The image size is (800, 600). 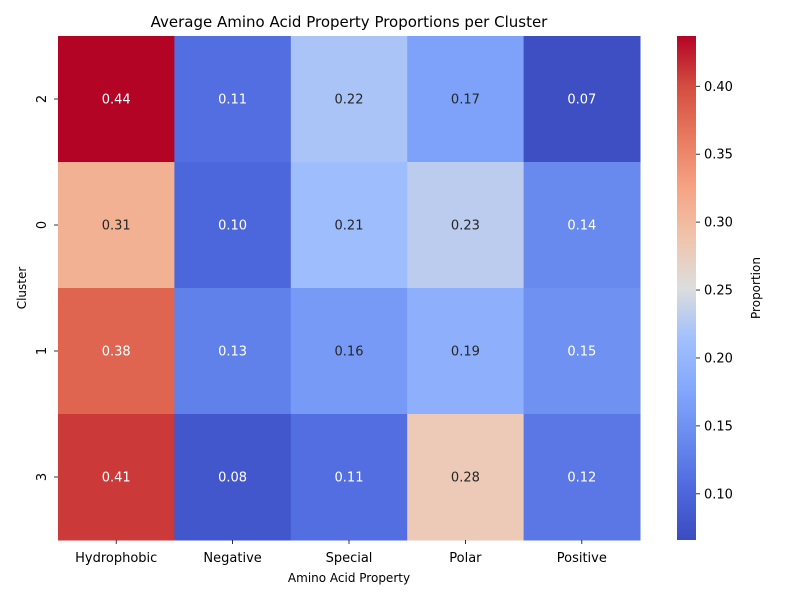 I want to click on x-tick-label: Positive, so click(x=582, y=558).